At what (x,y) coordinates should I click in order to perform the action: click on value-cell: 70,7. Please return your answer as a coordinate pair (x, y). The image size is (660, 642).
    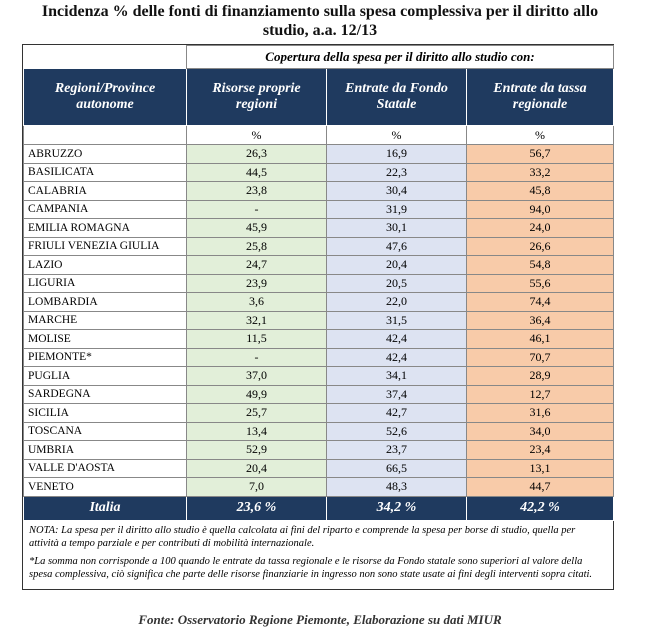
    Looking at the image, I should click on (540, 357).